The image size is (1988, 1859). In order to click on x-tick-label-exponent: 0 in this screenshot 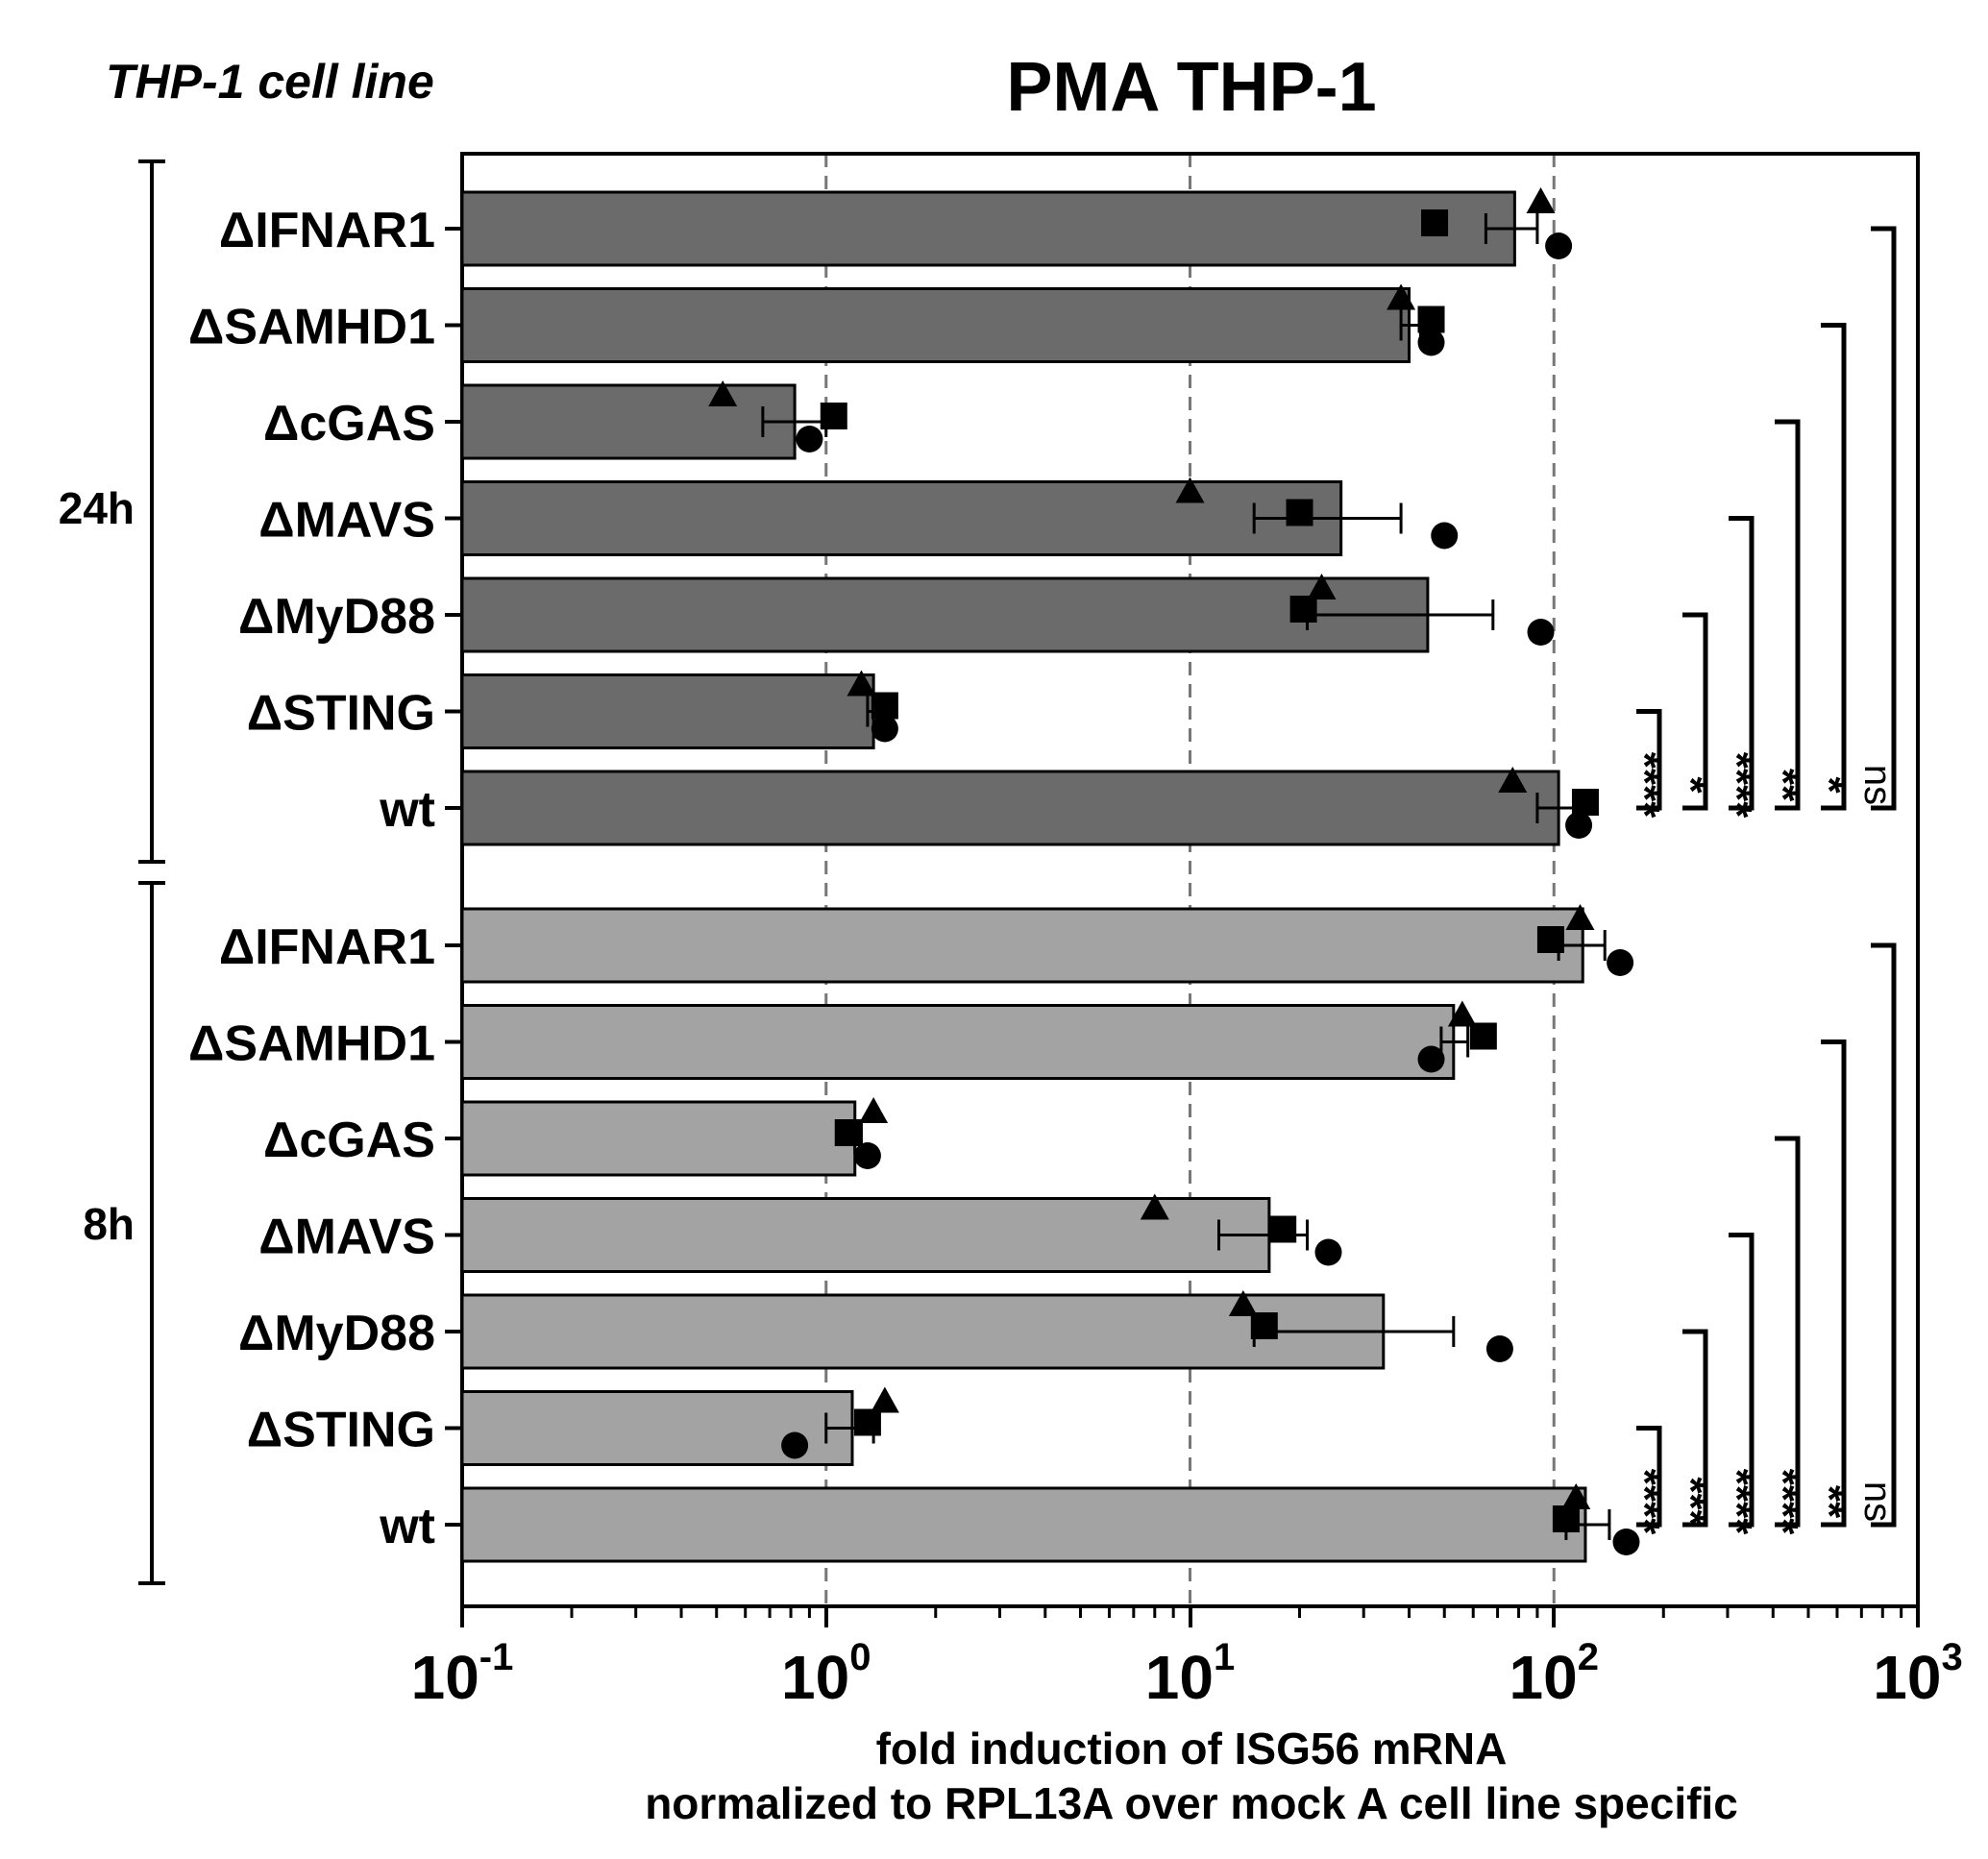, I will do `click(860, 1657)`.